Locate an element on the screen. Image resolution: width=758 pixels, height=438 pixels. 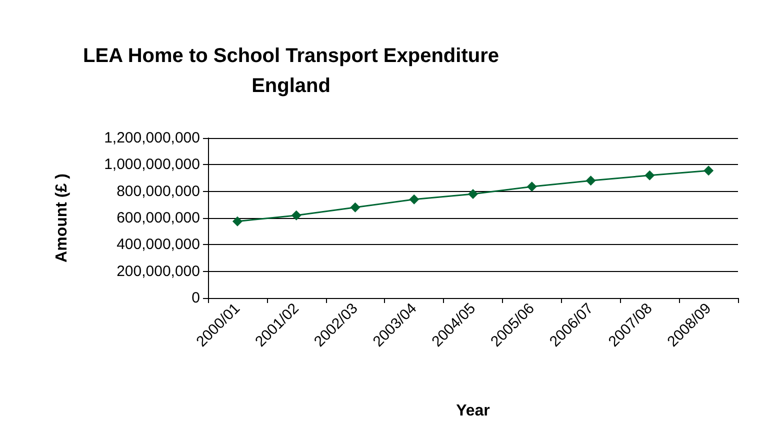
y-tick-label: 400,000,000 is located at coordinates (158, 245).